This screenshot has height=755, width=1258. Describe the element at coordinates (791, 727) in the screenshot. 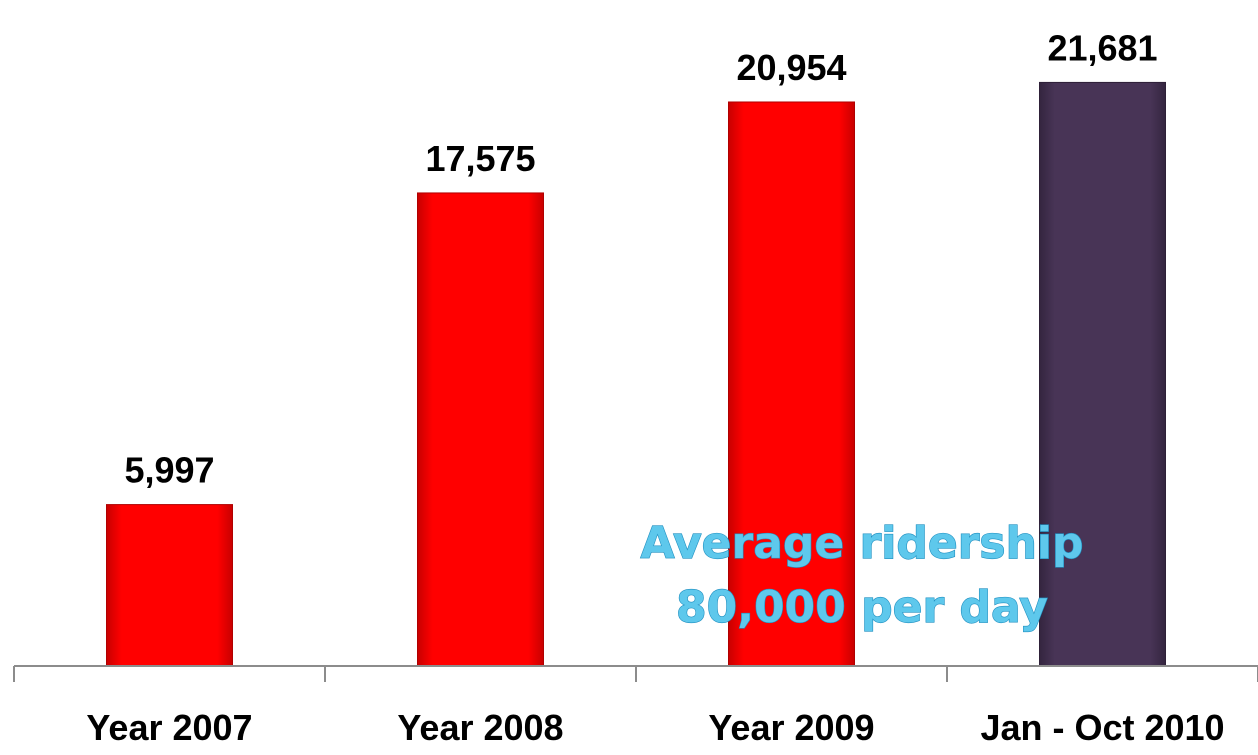

I see `category-label-3: Year 2009` at that location.